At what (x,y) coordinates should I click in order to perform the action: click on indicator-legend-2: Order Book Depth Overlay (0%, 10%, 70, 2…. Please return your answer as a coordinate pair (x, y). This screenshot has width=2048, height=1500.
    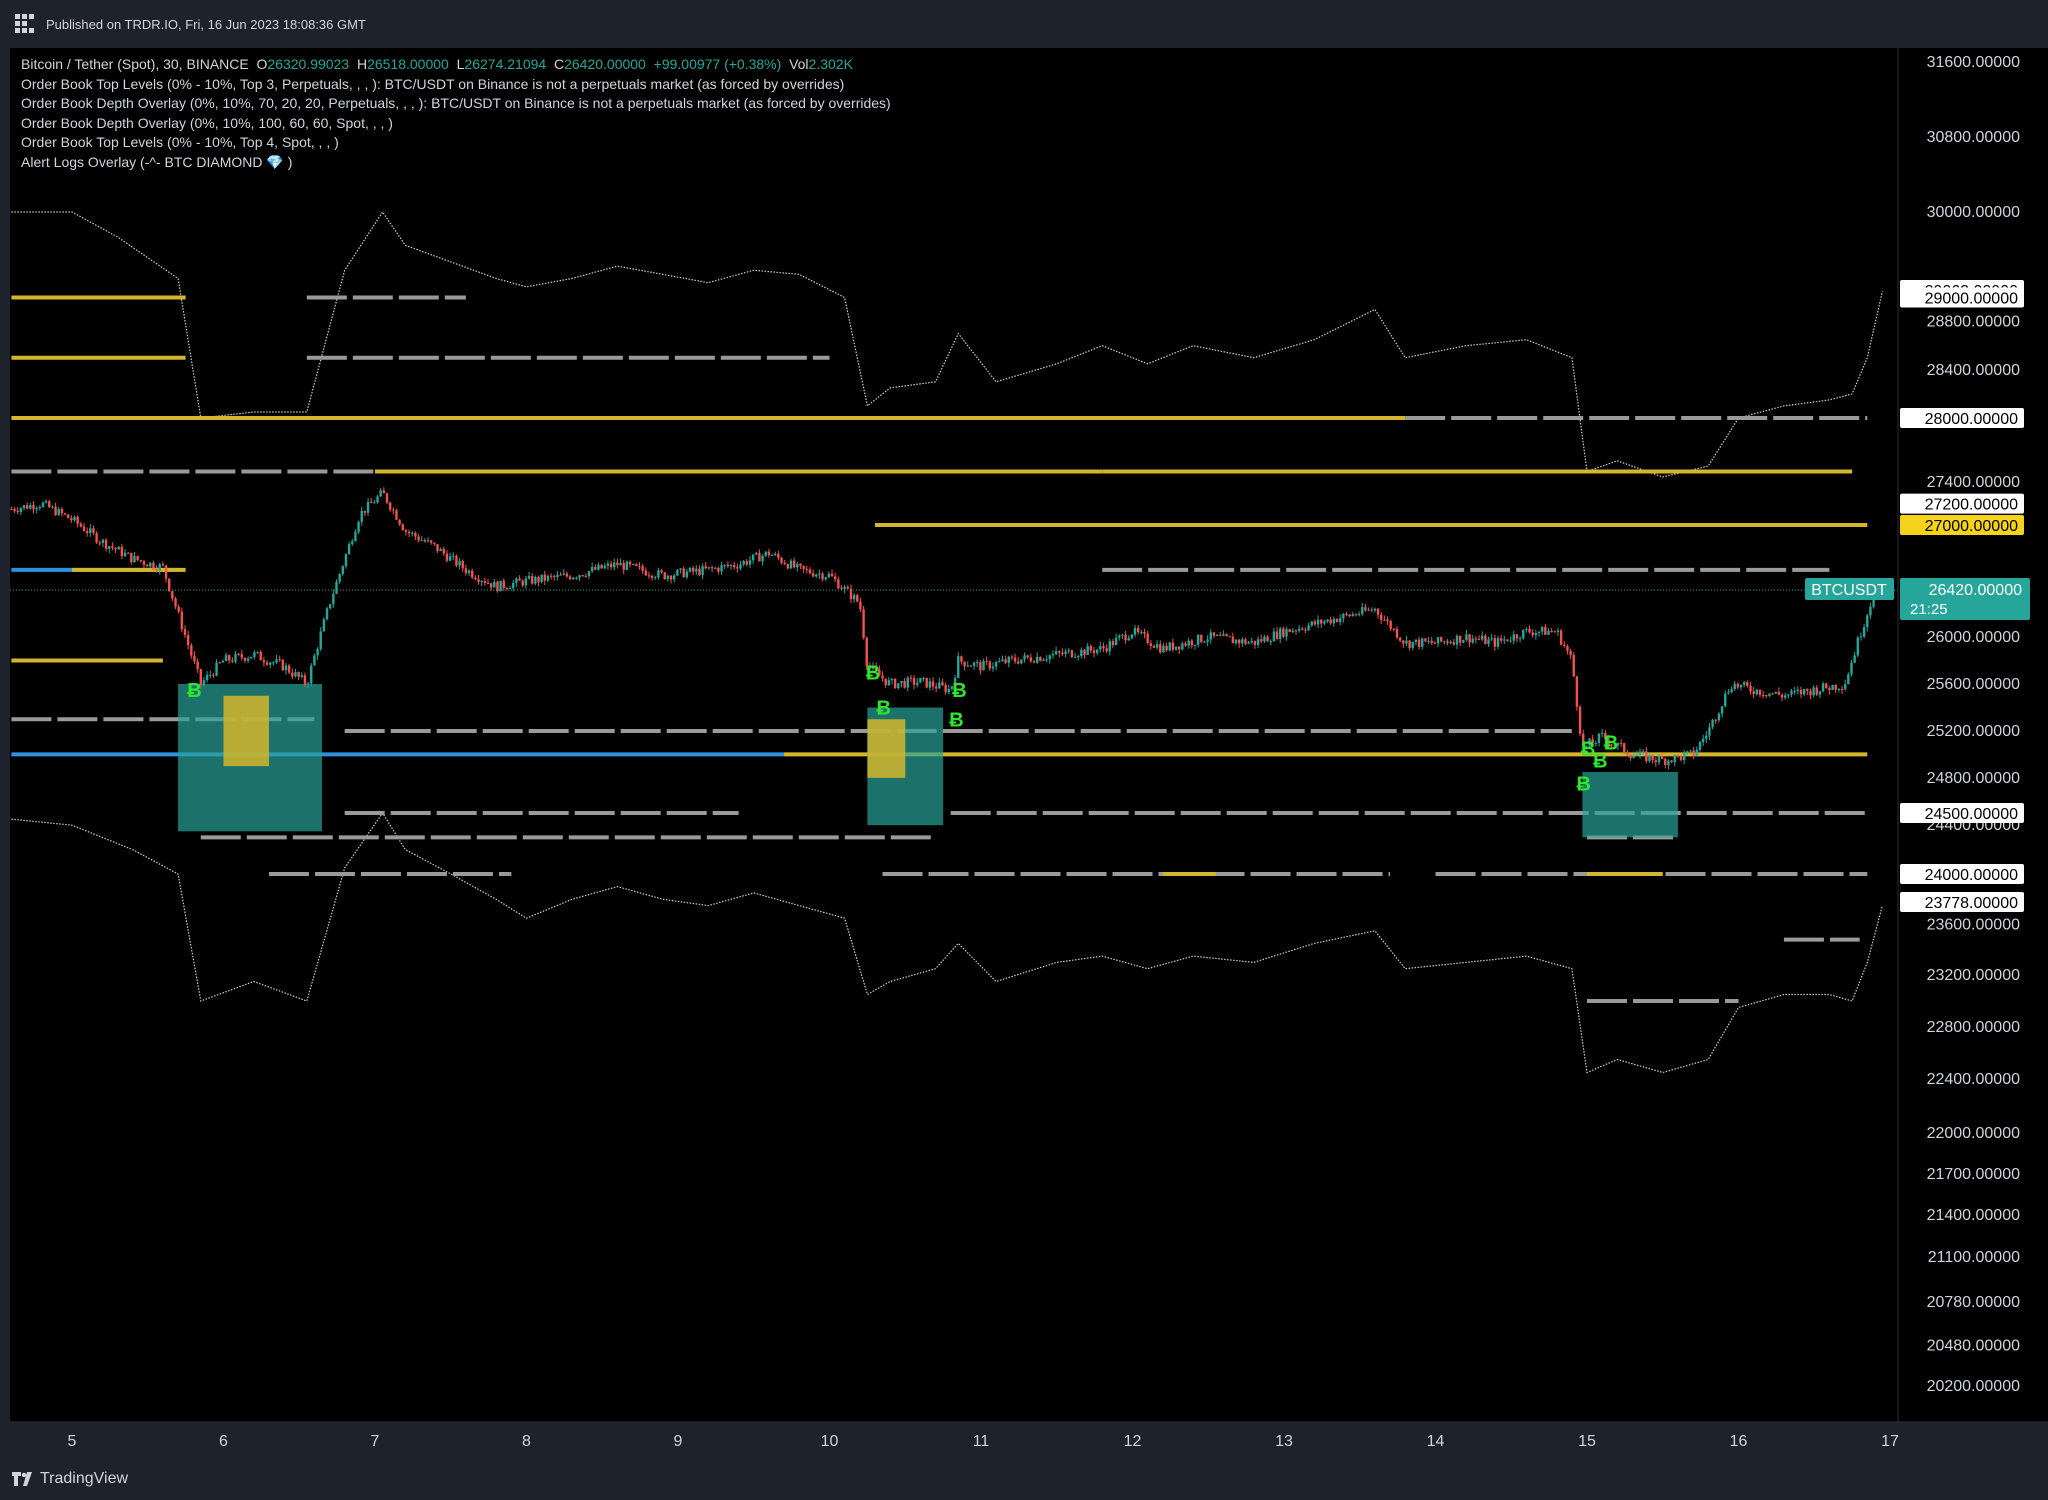
    Looking at the image, I should click on (456, 103).